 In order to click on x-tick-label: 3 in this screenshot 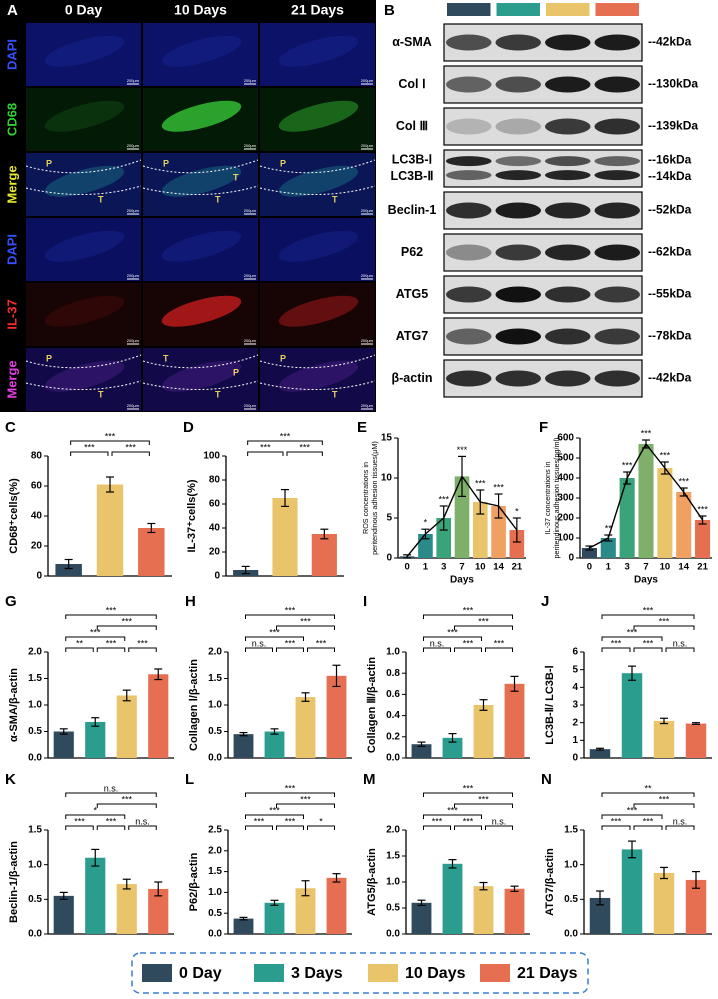, I will do `click(626, 567)`.